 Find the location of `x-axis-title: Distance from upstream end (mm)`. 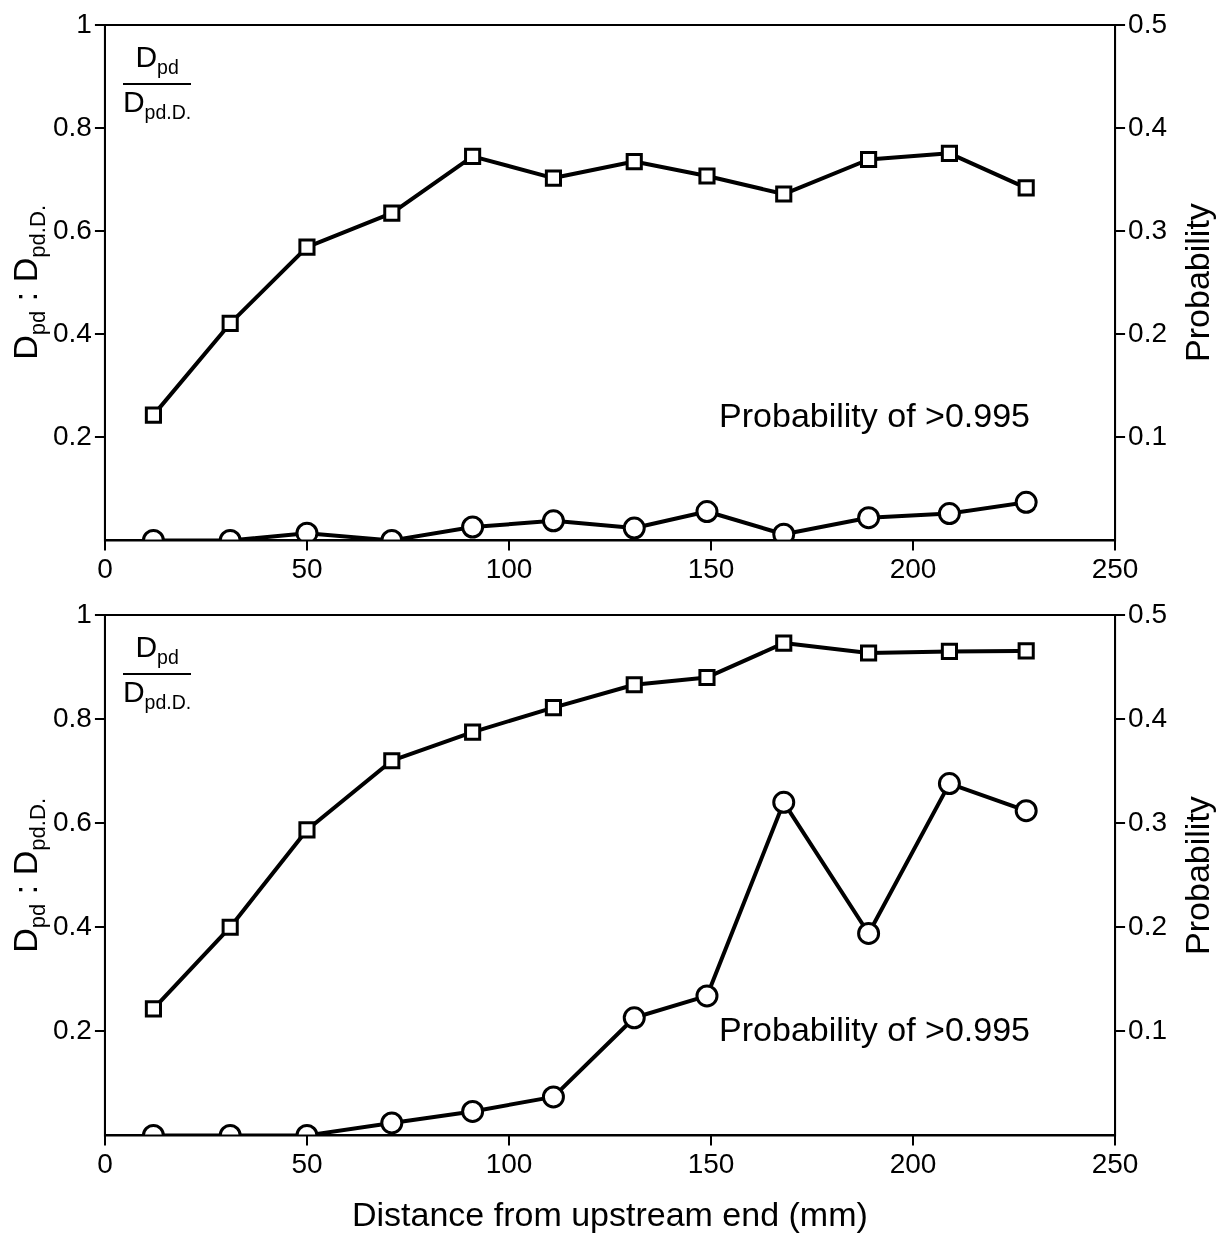

x-axis-title: Distance from upstream end (mm) is located at coordinates (610, 1214).